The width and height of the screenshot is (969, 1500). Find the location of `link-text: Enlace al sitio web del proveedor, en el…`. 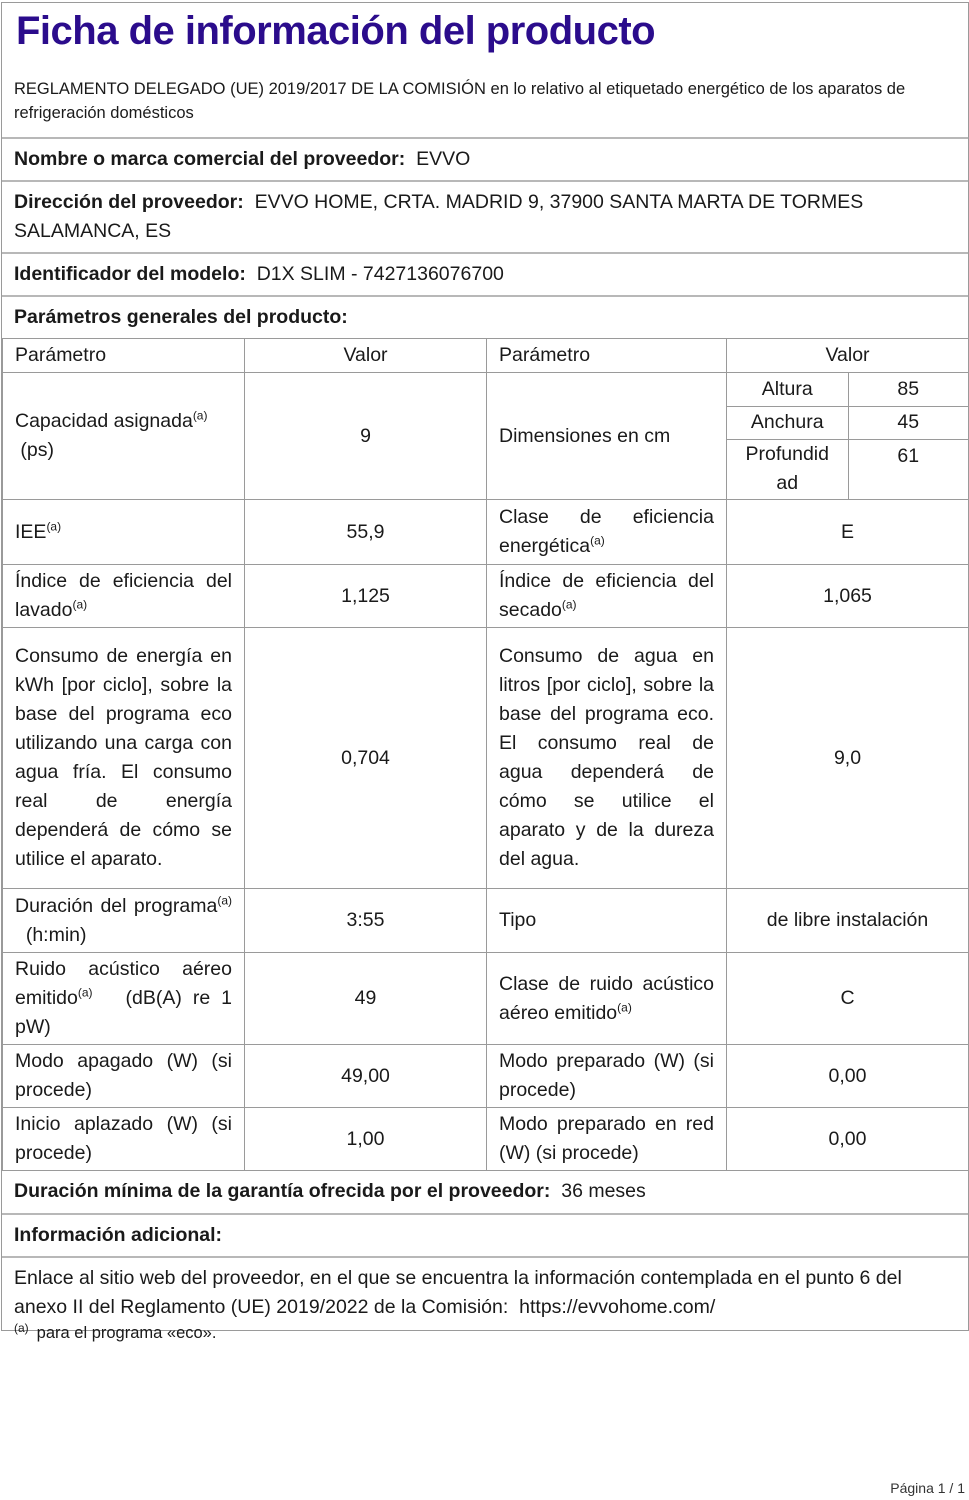

link-text: Enlace al sitio web del proveedor, en el… is located at coordinates (458, 1292).